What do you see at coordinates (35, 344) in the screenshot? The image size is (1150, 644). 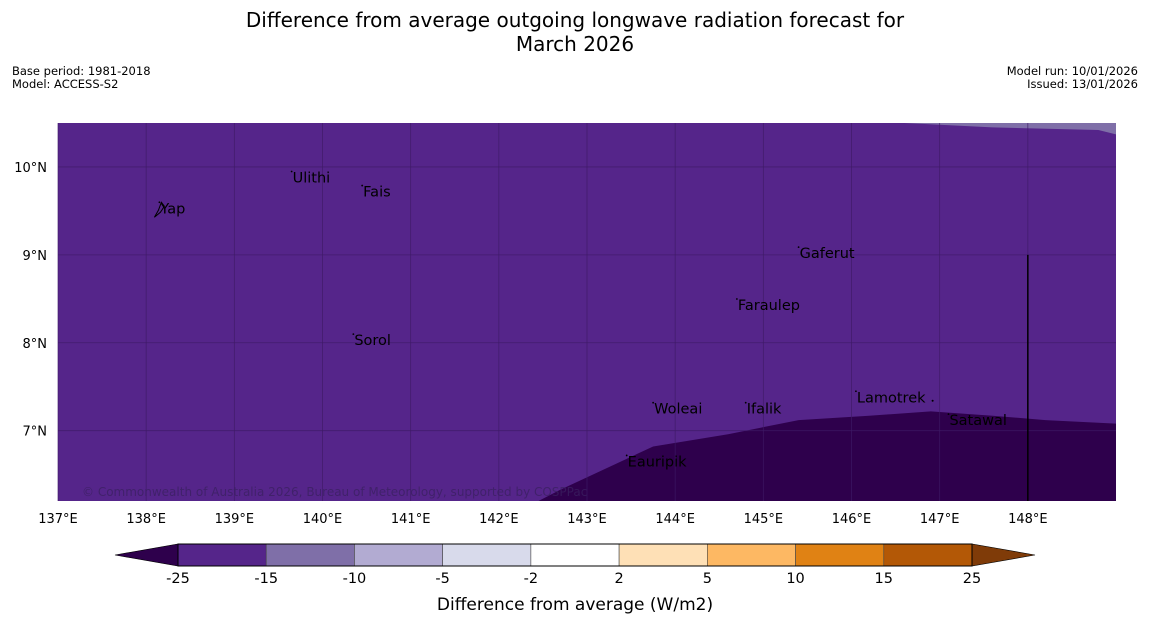 I see `lat-tick-label: 8°N` at bounding box center [35, 344].